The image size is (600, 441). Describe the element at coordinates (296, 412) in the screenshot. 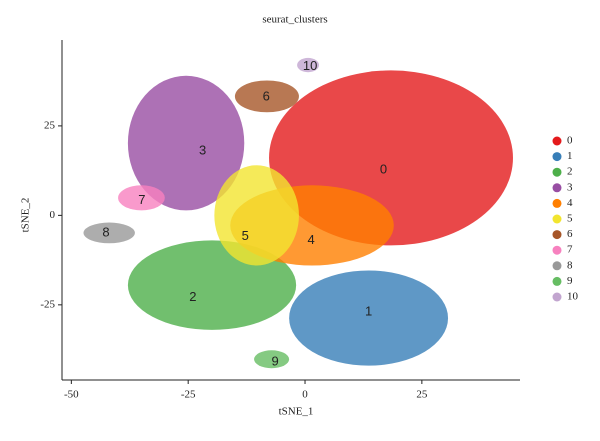

I see `x-axis-label: tSNE_1` at that location.